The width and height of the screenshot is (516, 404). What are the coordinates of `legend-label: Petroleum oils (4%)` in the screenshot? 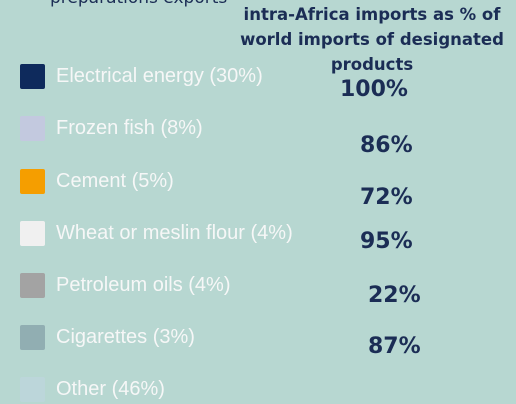 It's located at (143, 285).